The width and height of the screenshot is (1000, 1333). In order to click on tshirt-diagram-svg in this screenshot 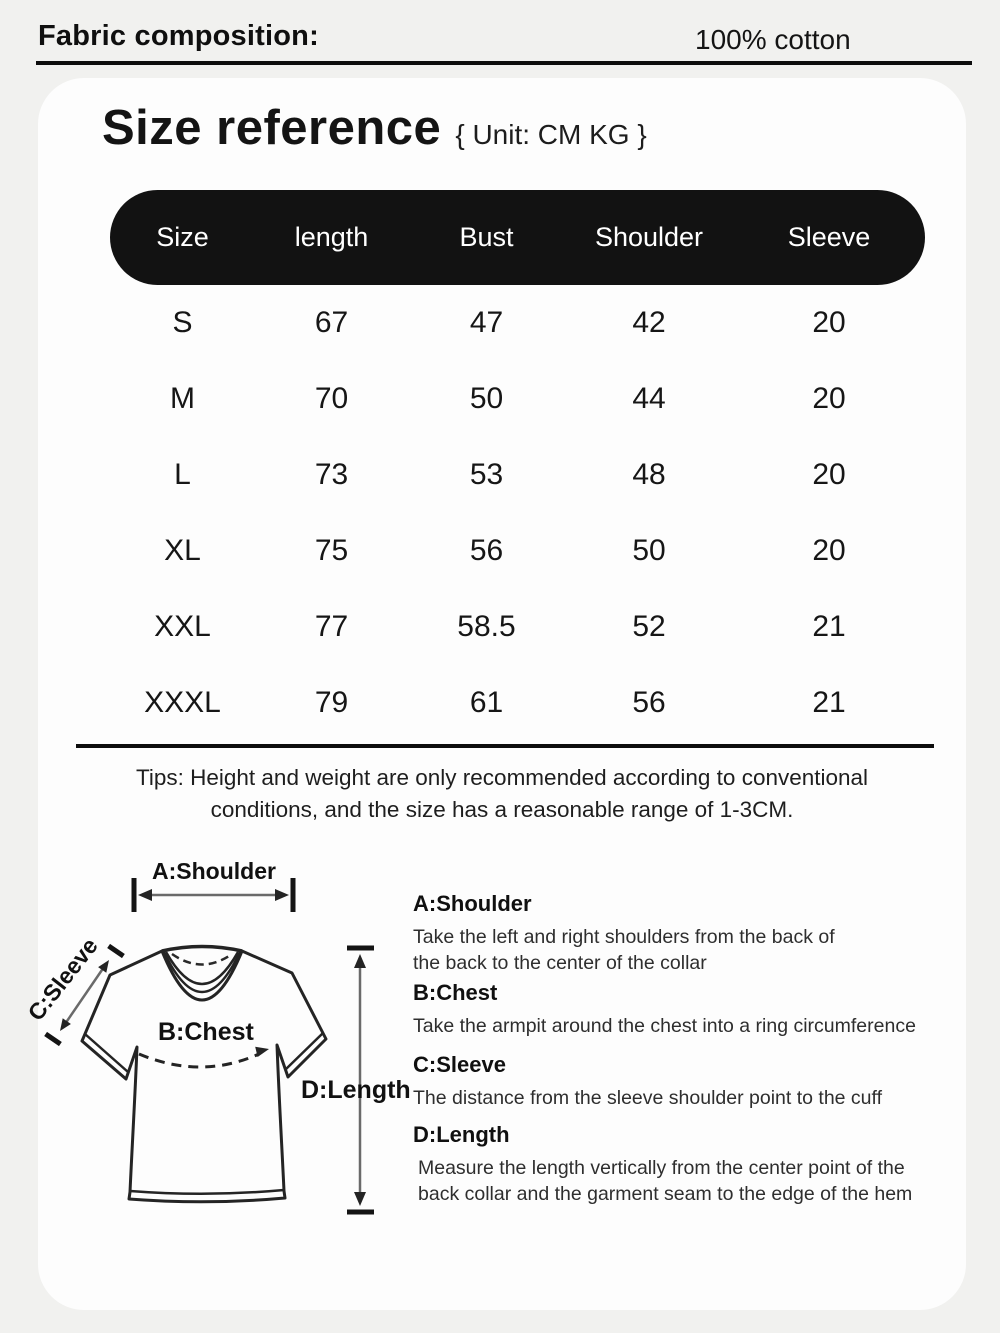, I will do `click(209, 1046)`.